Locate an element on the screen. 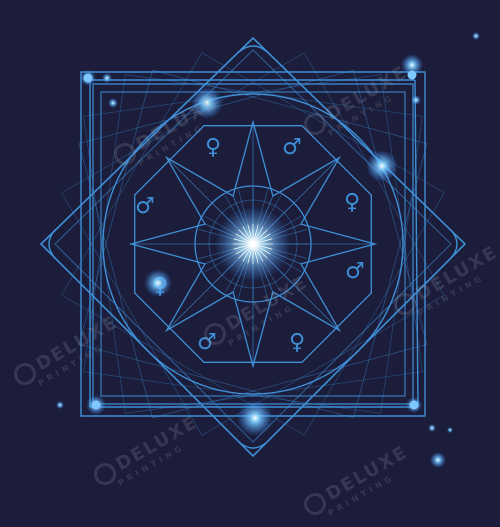 This screenshot has height=527, width=500. inner-circle is located at coordinates (253, 244).